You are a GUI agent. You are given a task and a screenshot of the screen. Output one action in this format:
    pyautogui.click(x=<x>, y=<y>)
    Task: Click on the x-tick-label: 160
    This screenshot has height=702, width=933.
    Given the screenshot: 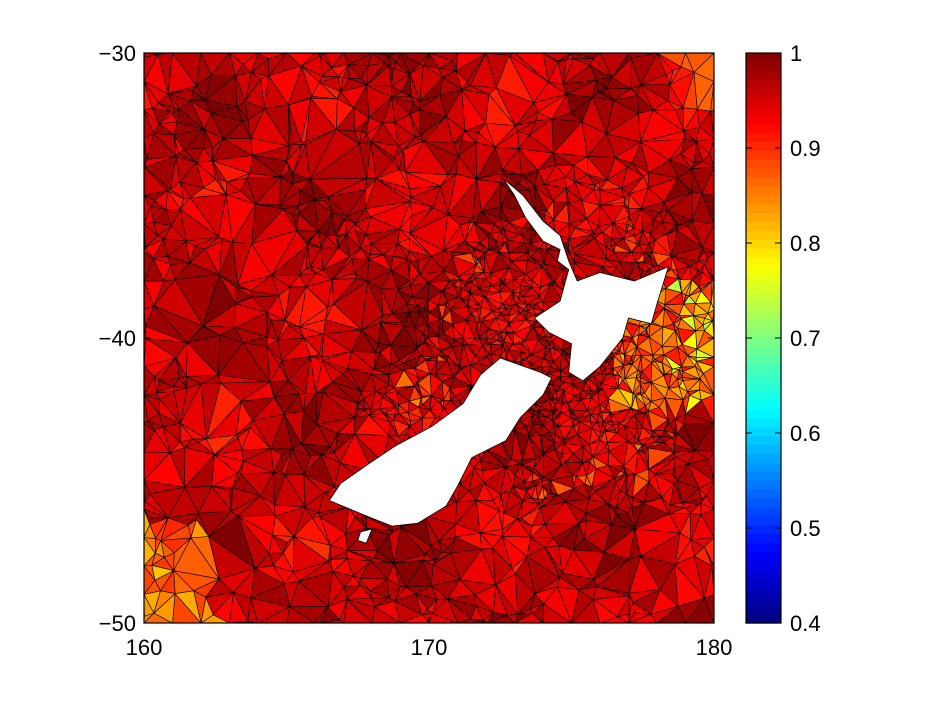 What is the action you would take?
    pyautogui.click(x=144, y=647)
    